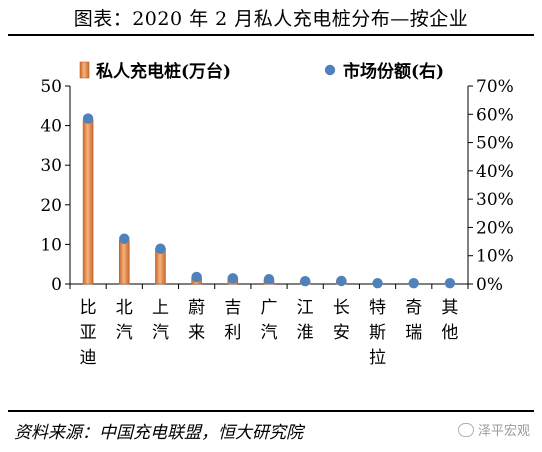 The width and height of the screenshot is (542, 452). I want to click on left-tick-label: 10, so click(51, 245).